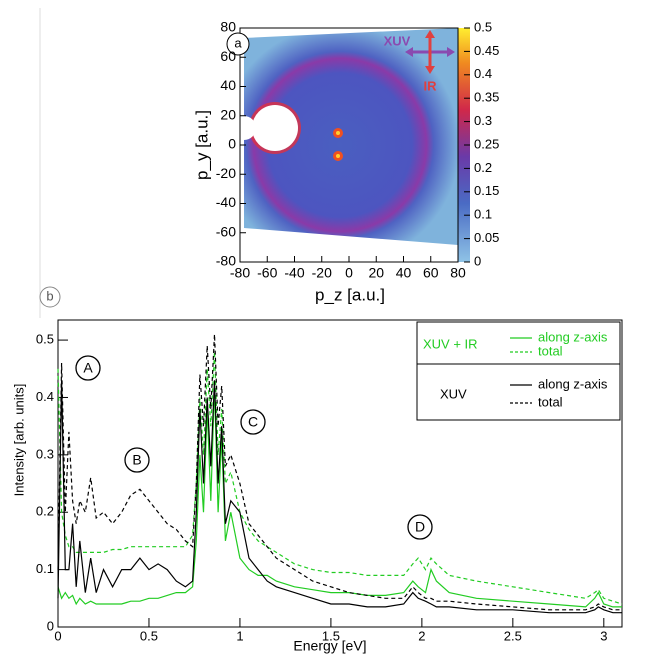  What do you see at coordinates (421, 635) in the screenshot?
I see `x-tick-label: 2` at bounding box center [421, 635].